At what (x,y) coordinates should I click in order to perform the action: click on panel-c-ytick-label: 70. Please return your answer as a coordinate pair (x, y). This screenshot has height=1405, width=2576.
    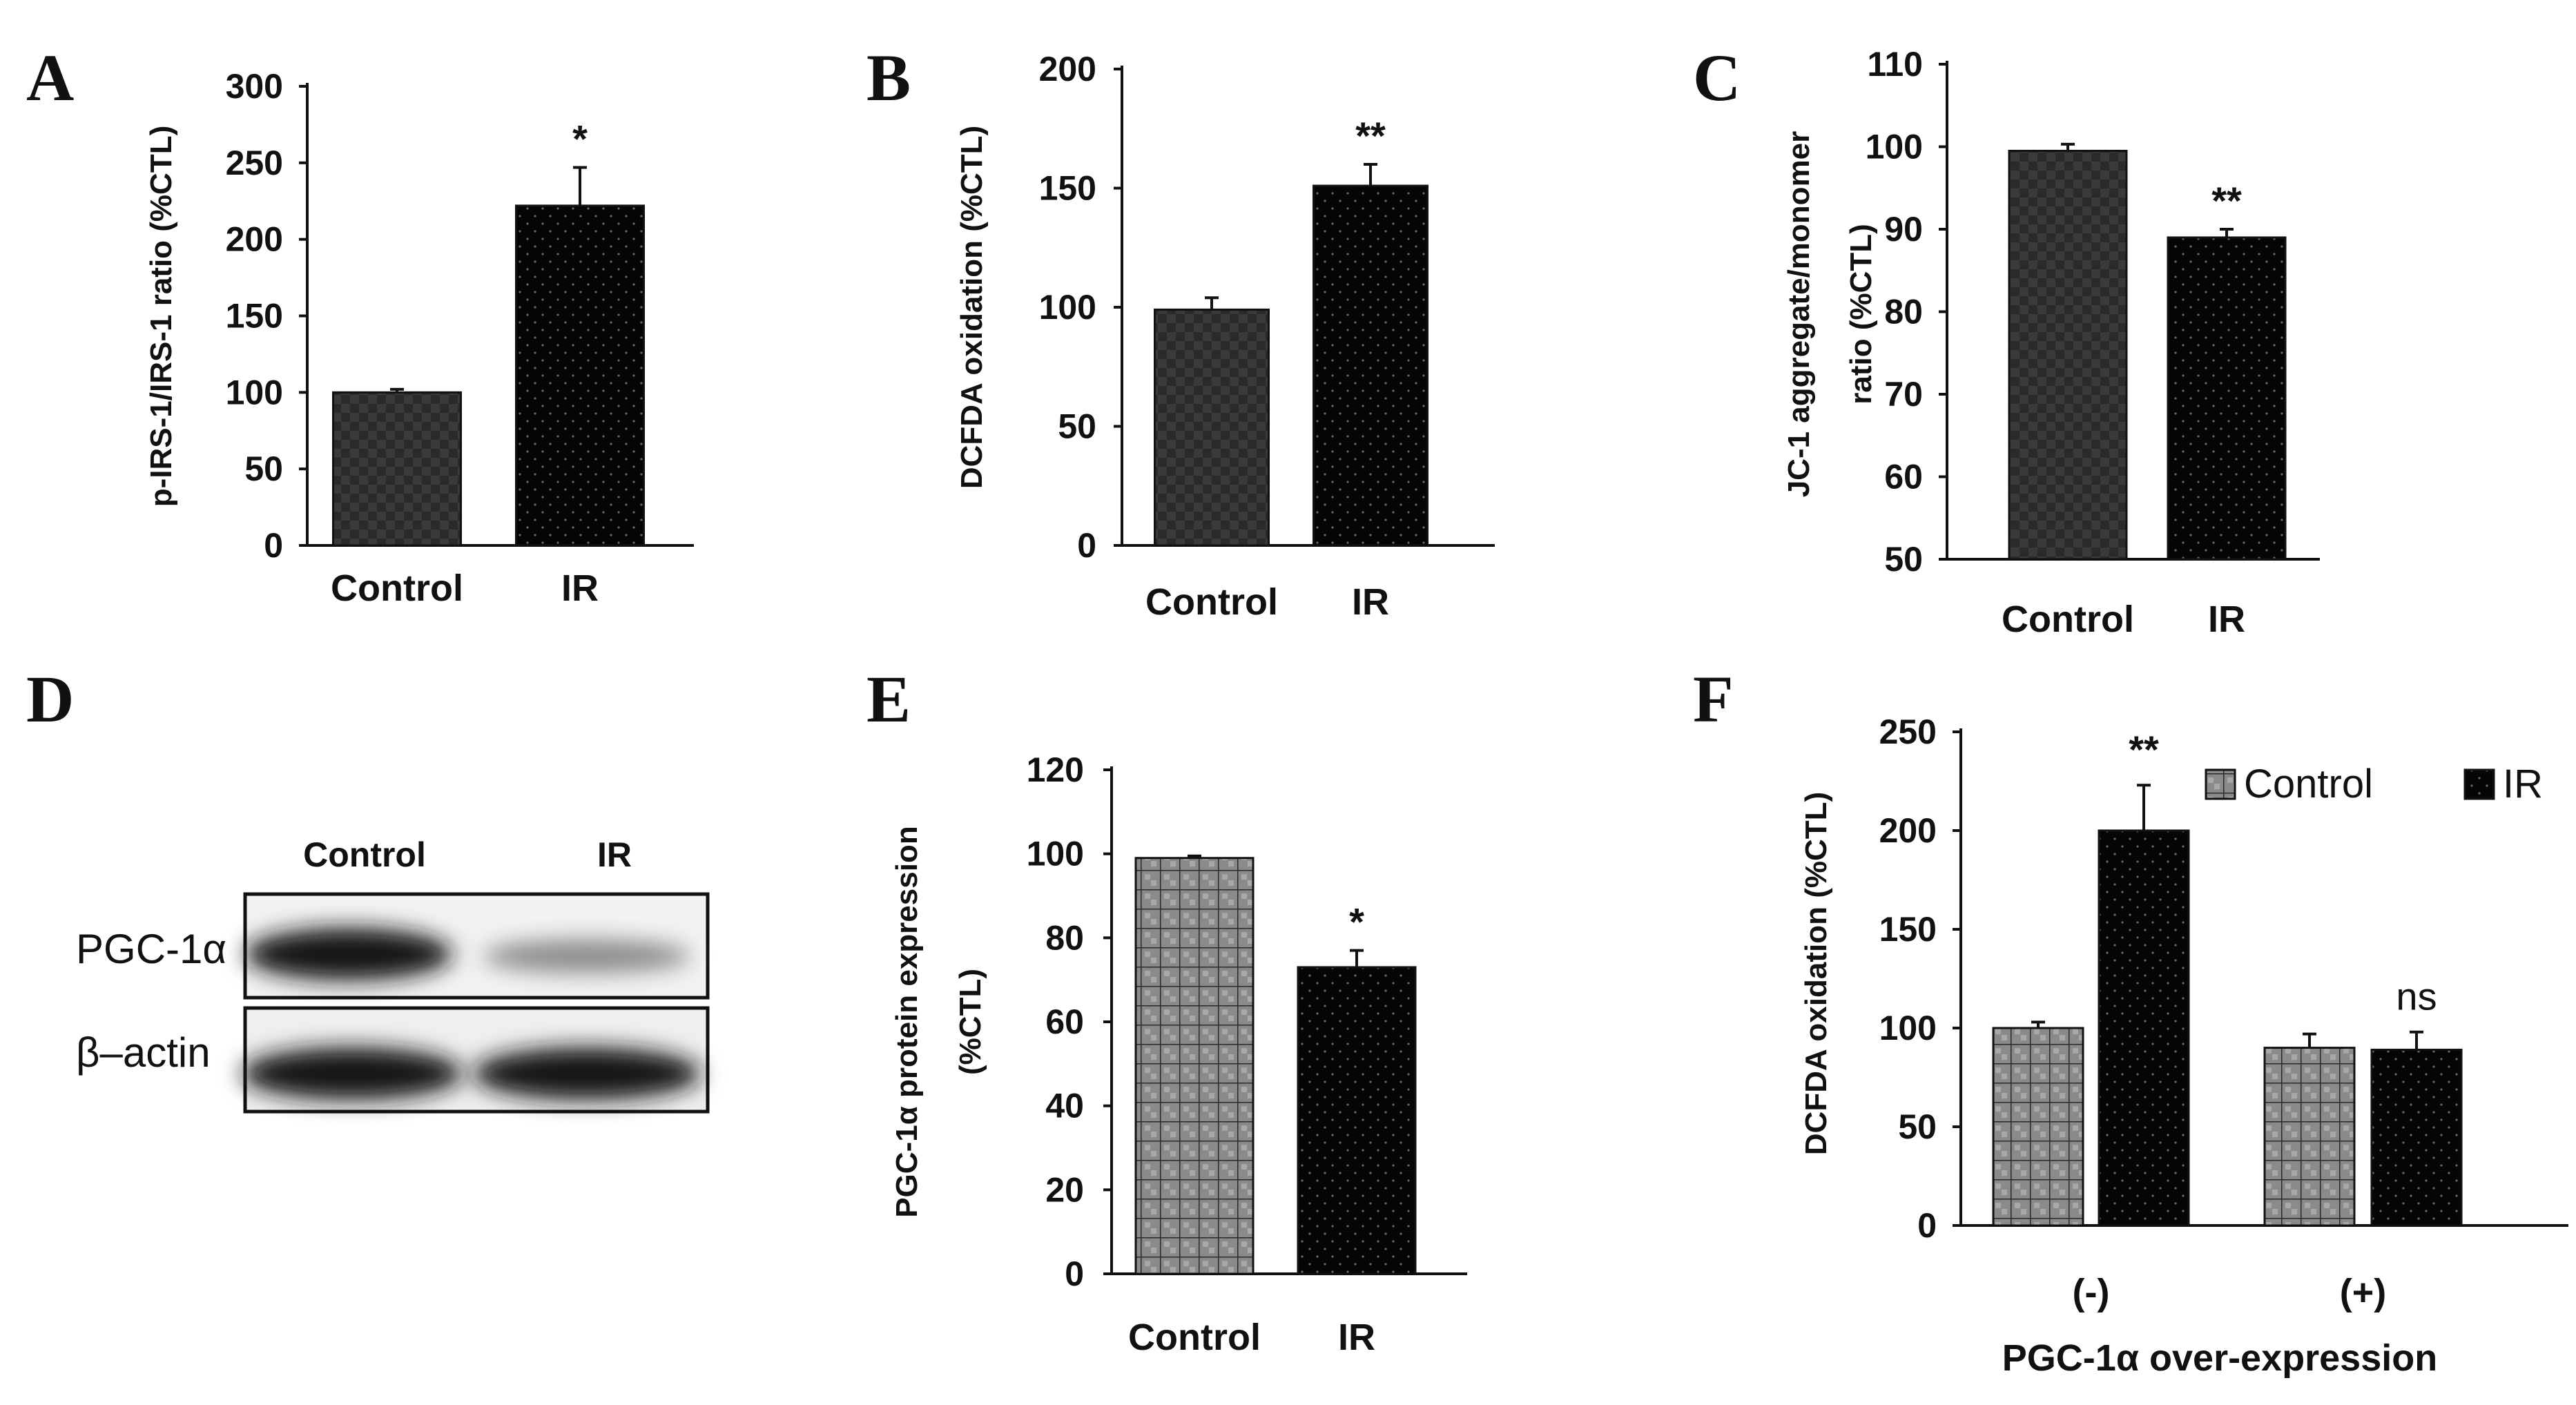
    Looking at the image, I should click on (1904, 395).